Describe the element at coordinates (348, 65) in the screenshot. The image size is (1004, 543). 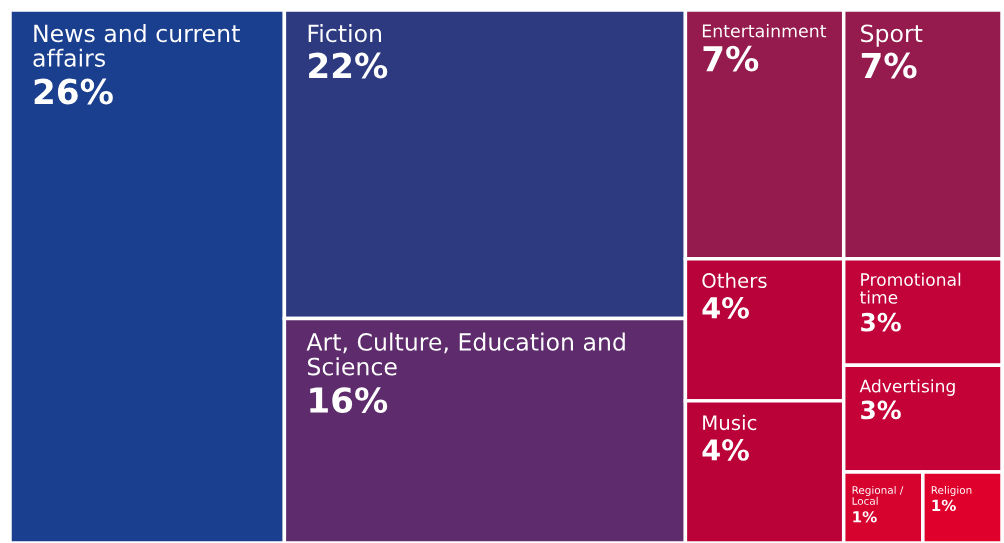
I see `data-label: 22%` at that location.